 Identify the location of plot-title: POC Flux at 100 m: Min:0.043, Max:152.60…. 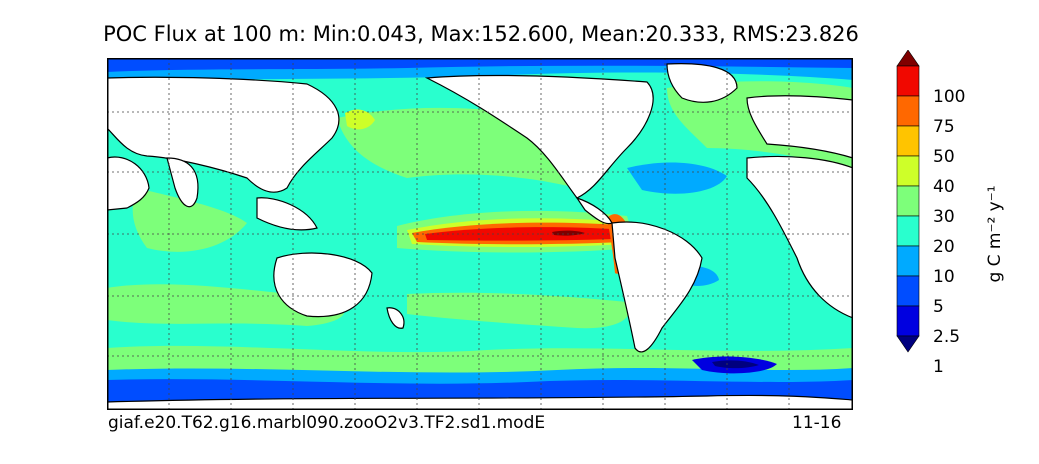
(481, 34).